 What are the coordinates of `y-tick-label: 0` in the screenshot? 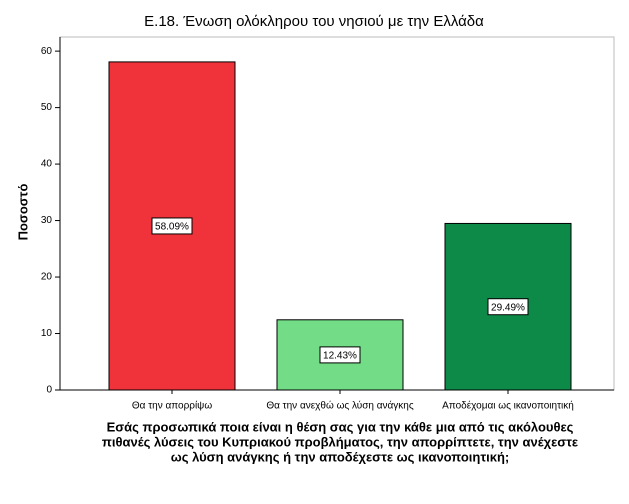 It's located at (49, 390).